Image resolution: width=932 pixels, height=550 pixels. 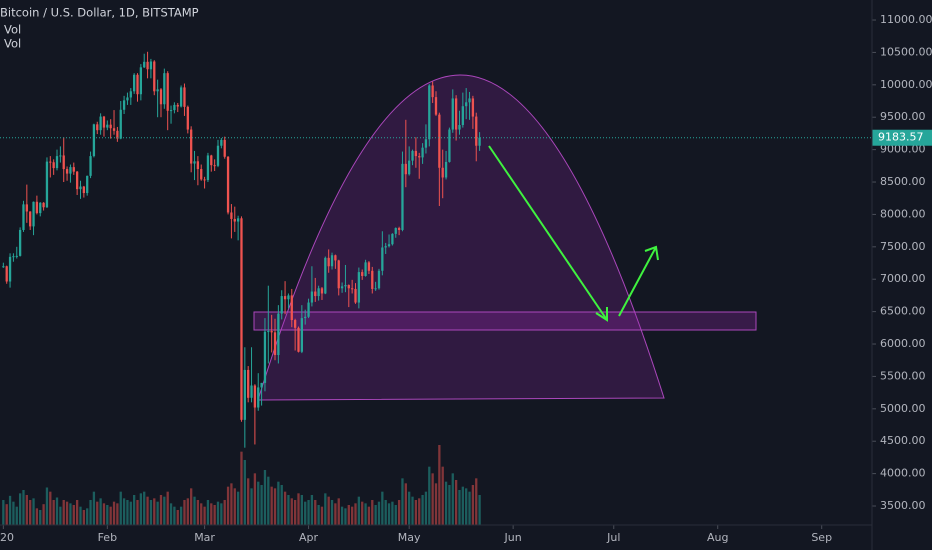 I want to click on last-price-label: 9183.57, so click(x=901, y=137).